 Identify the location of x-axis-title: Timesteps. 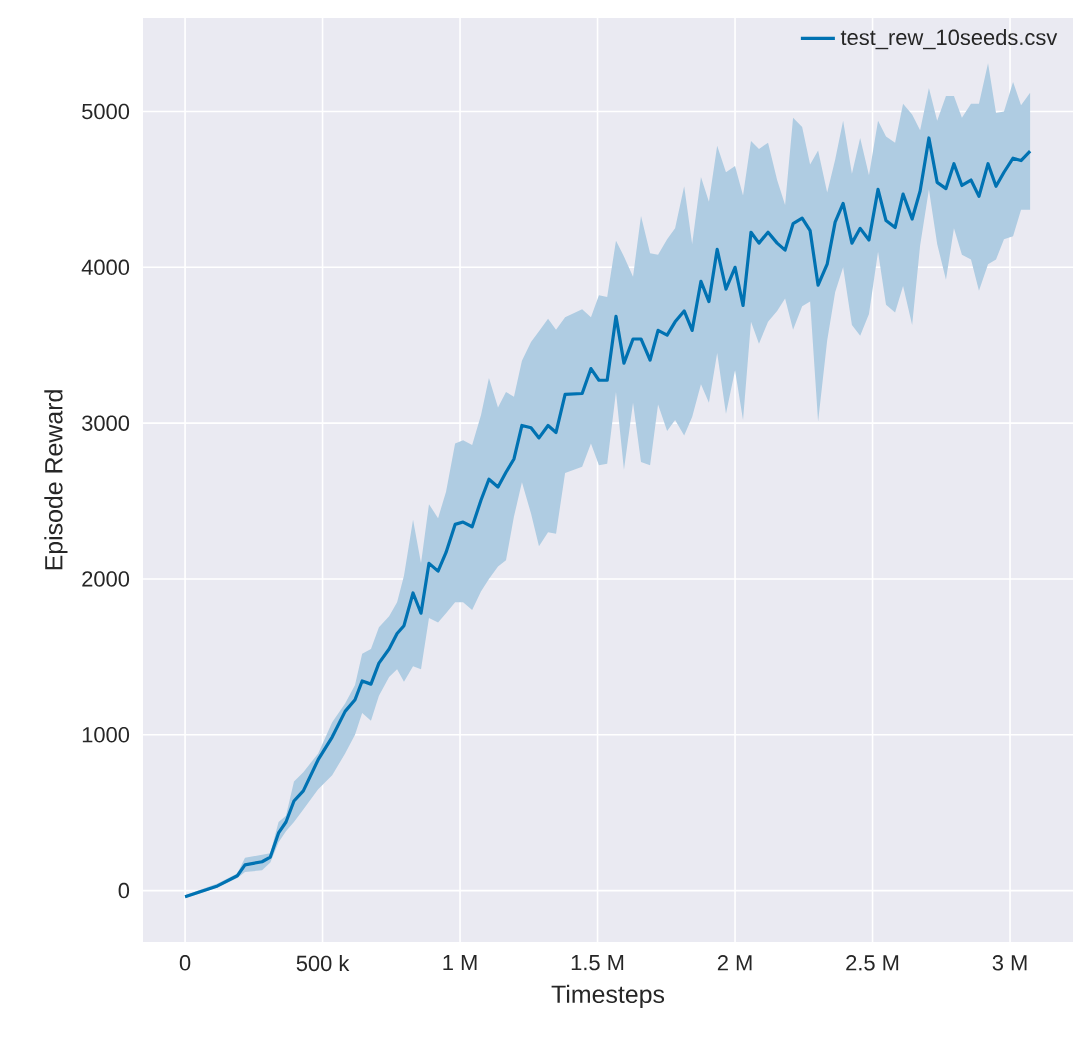
(608, 996).